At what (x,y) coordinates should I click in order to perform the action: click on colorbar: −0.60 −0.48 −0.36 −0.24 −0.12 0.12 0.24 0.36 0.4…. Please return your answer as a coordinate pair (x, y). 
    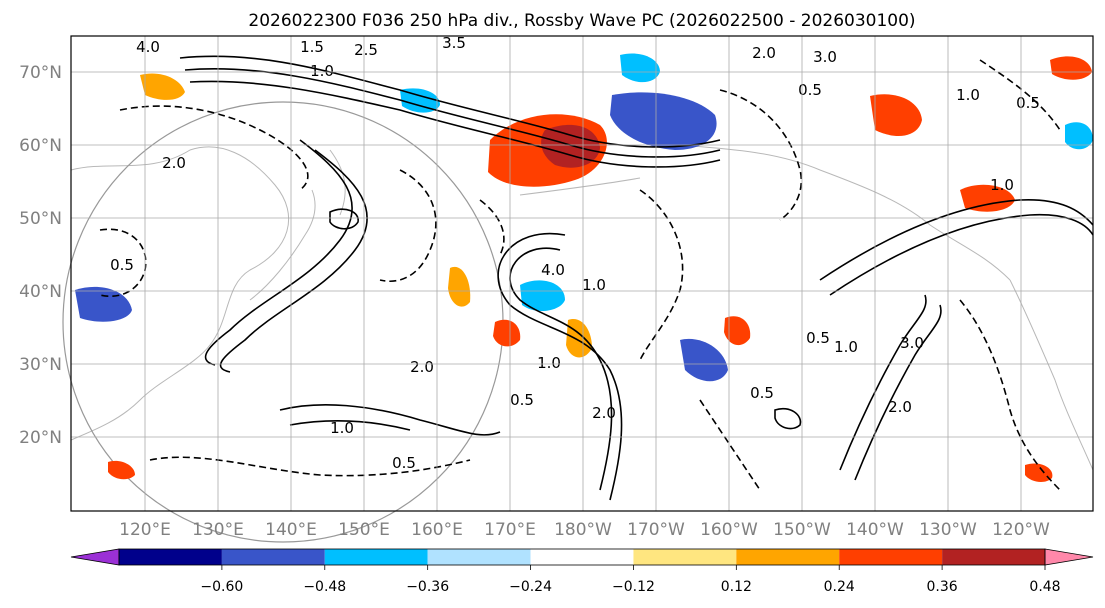
    Looking at the image, I should click on (582, 571).